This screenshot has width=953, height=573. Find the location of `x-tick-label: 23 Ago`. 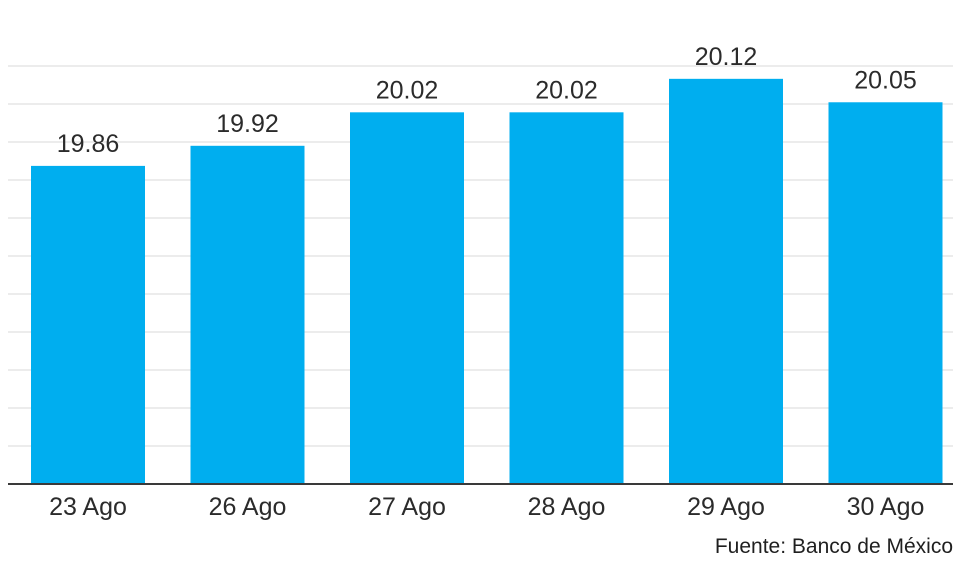

x-tick-label: 23 Ago is located at coordinates (88, 507).